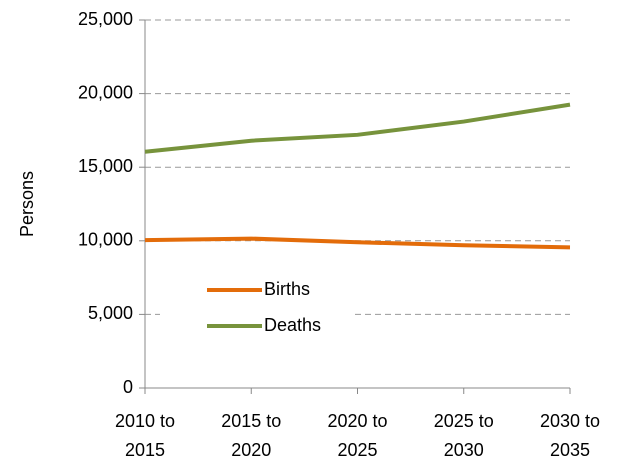 The image size is (619, 466). What do you see at coordinates (105, 19) in the screenshot?
I see `y-tick-label: 25,000` at bounding box center [105, 19].